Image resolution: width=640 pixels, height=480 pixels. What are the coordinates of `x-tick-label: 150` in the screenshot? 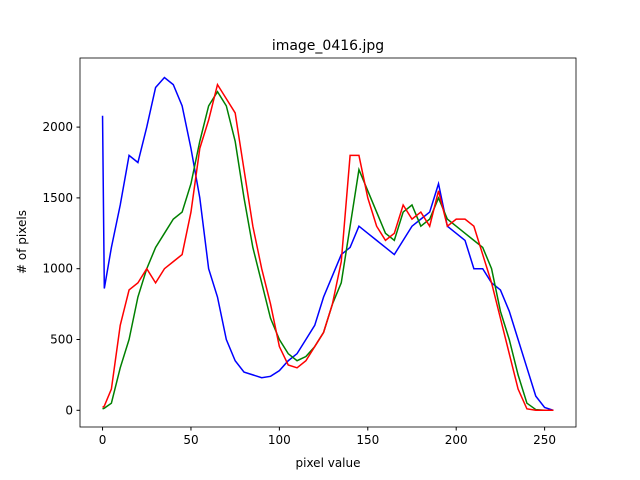 It's located at (367, 440).